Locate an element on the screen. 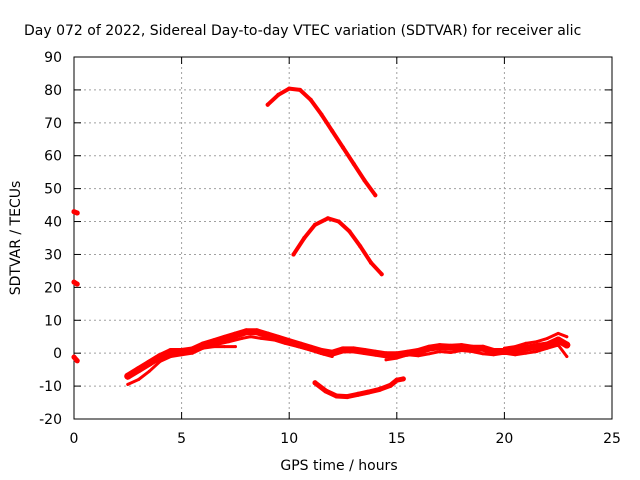 Image resolution: width=640 pixels, height=480 pixels. y-tick-label: -20 is located at coordinates (50, 420).